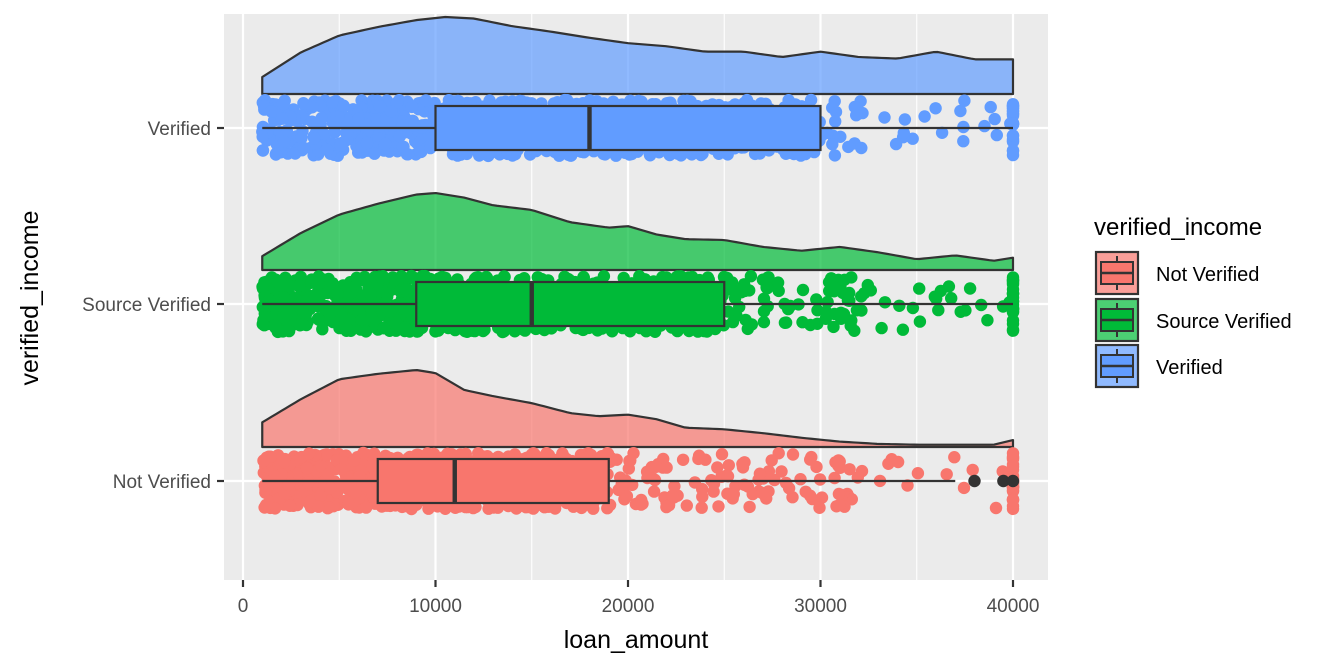  Describe the element at coordinates (179, 129) in the screenshot. I see `y-tick-label: Verified` at that location.